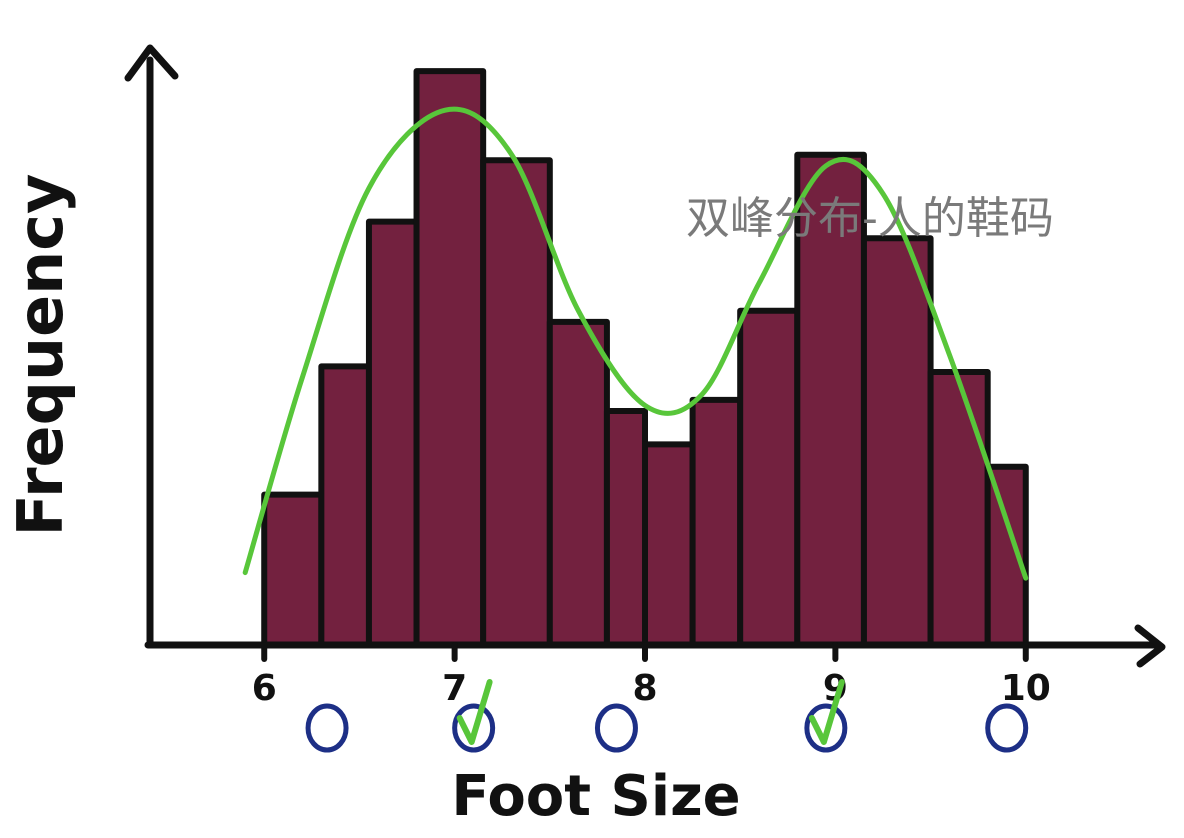 This screenshot has width=1184, height=838. Describe the element at coordinates (264, 688) in the screenshot. I see `x-tick-label-6: 6` at that location.